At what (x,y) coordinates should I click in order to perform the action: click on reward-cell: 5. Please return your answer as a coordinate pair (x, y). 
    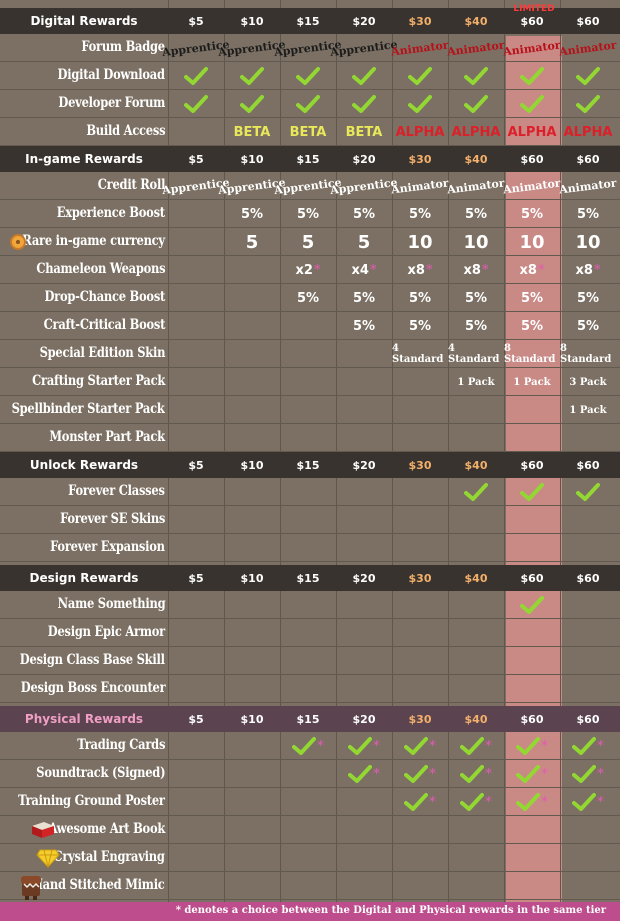
    Looking at the image, I should click on (252, 242).